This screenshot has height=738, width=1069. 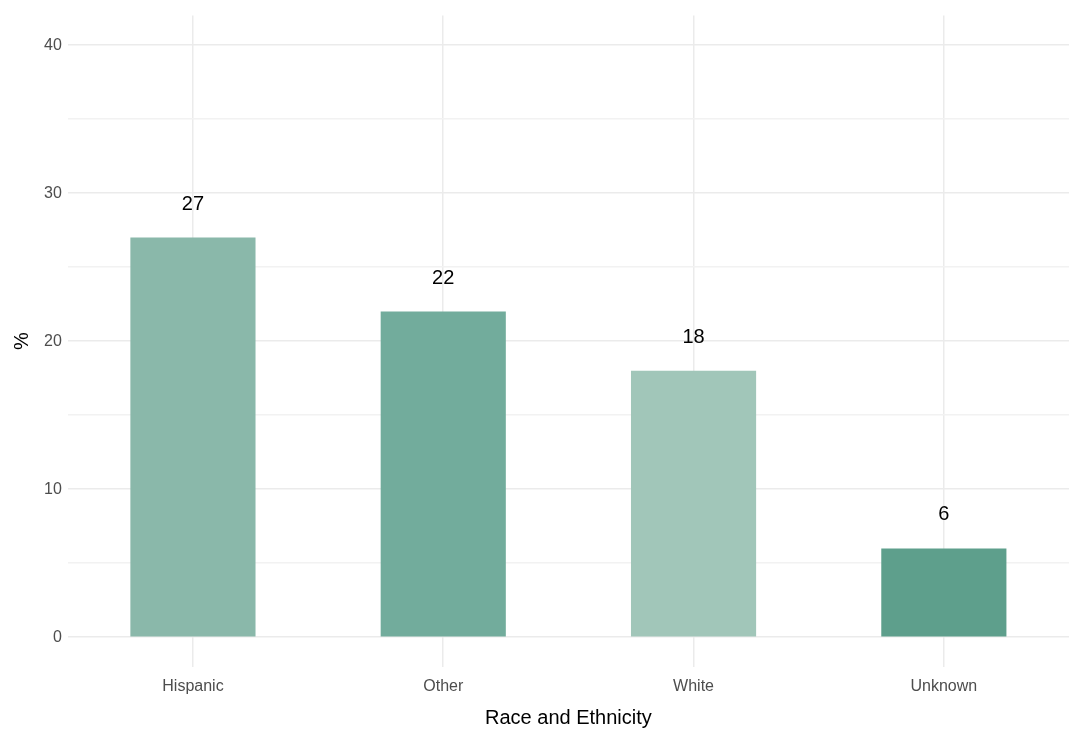 I want to click on y-tick-label: 10, so click(x=53, y=488).